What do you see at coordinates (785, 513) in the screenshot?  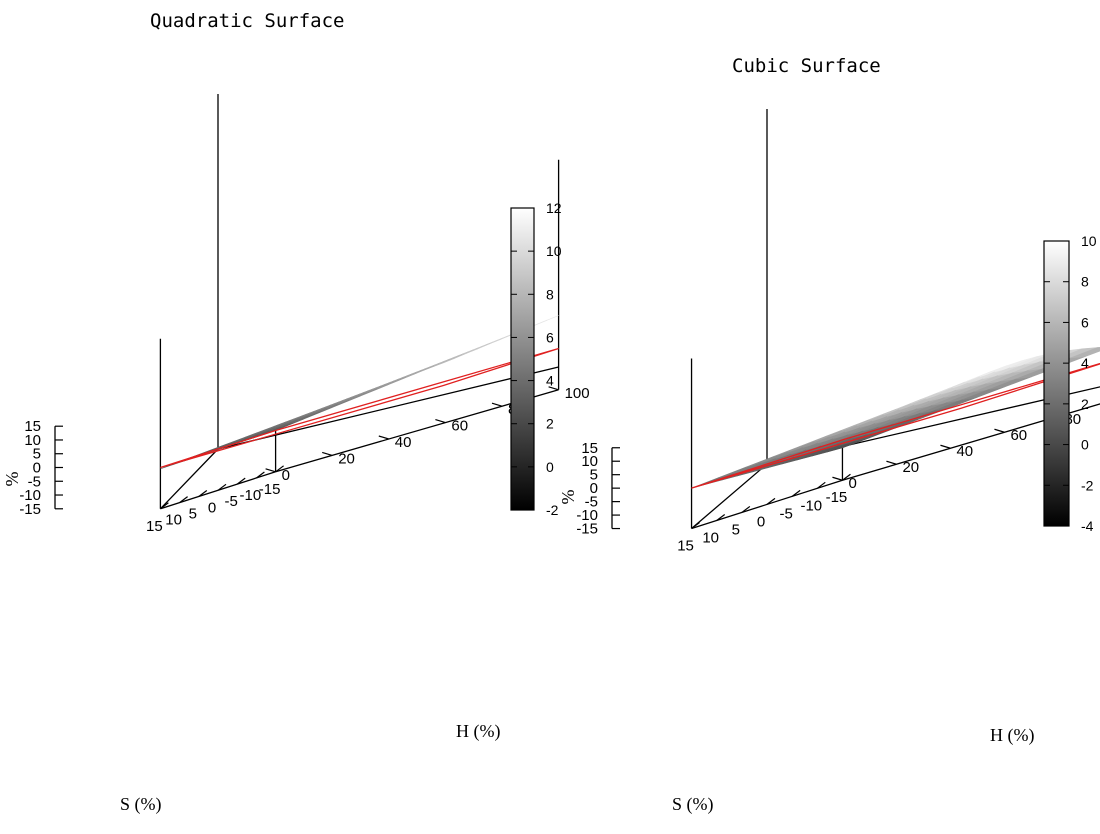 I see `x-tick-label: -5` at bounding box center [785, 513].